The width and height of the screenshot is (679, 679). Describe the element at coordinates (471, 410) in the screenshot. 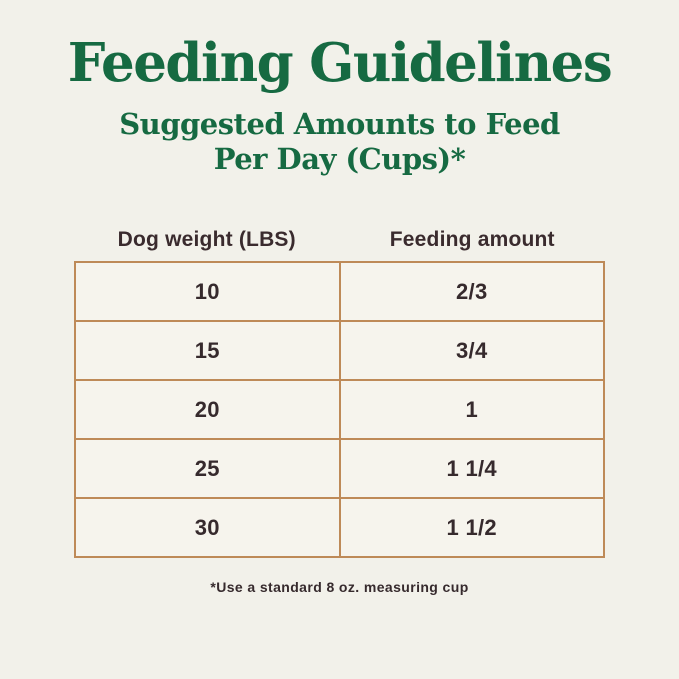

I see `feeding-amount-value: 1` at that location.